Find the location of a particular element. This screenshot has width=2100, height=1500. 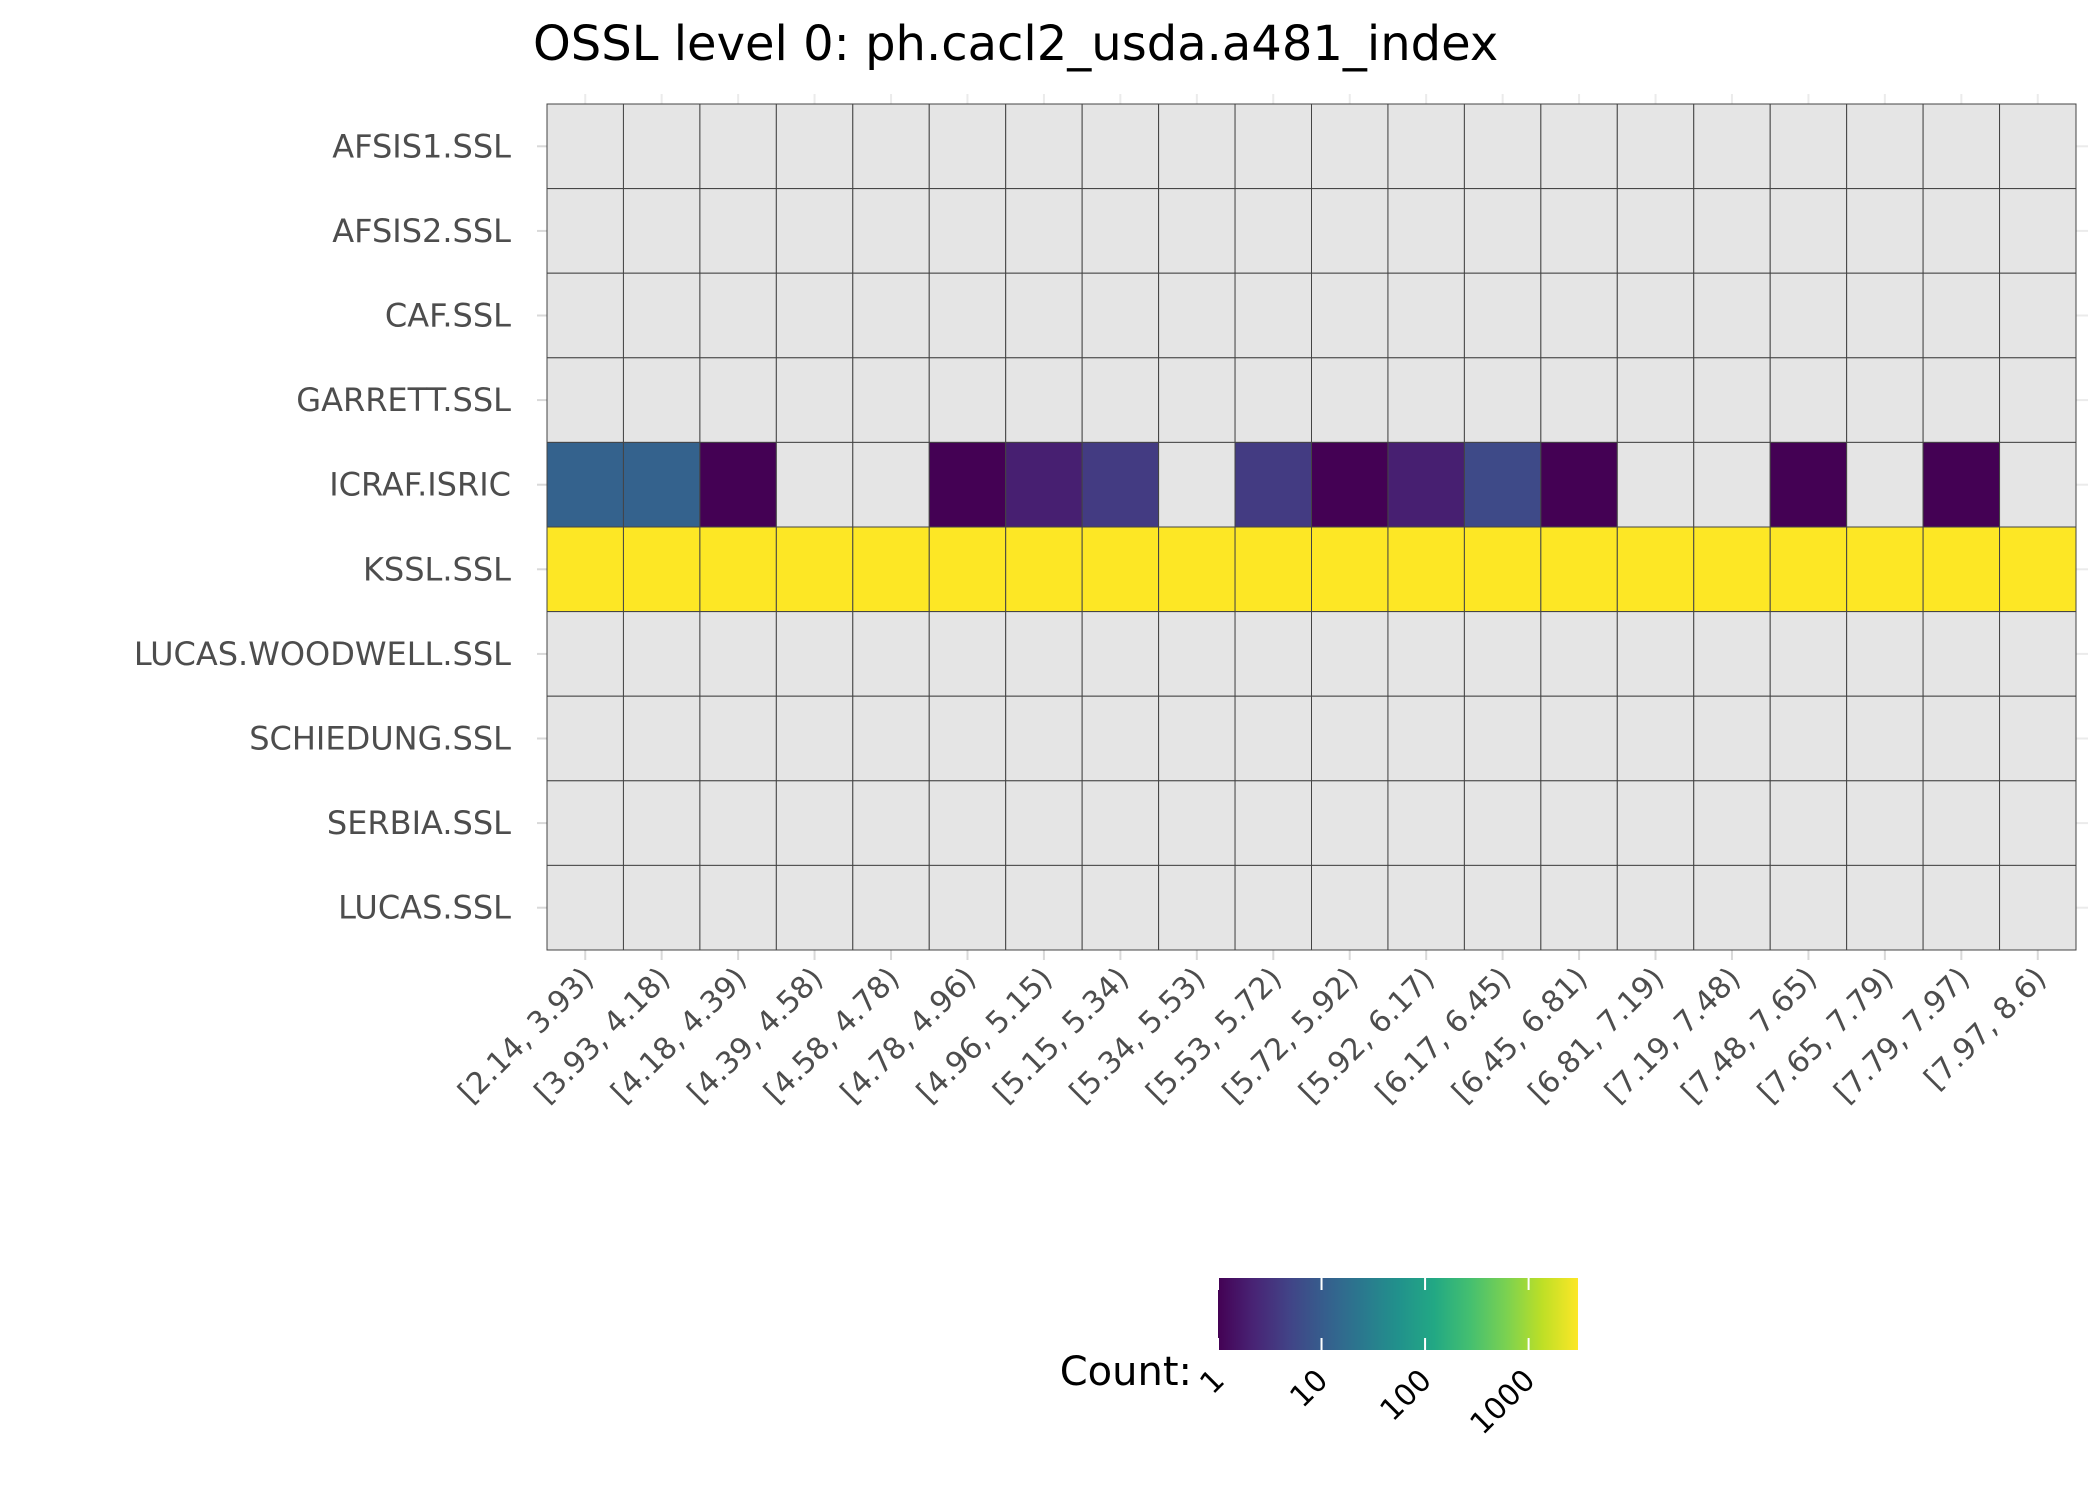

legend-title: Count: is located at coordinates (1126, 1372).